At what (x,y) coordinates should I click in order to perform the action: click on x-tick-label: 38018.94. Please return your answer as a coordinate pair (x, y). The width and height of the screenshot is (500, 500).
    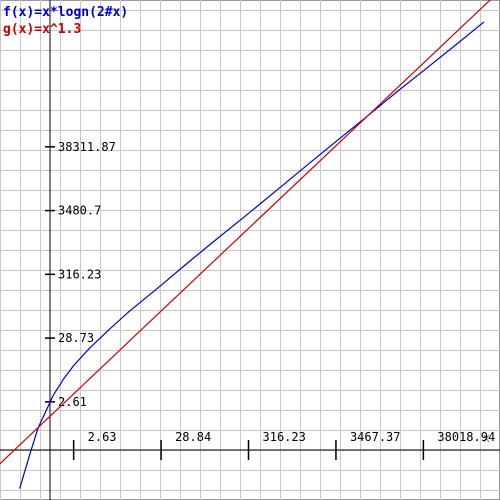
    Looking at the image, I should click on (466, 437).